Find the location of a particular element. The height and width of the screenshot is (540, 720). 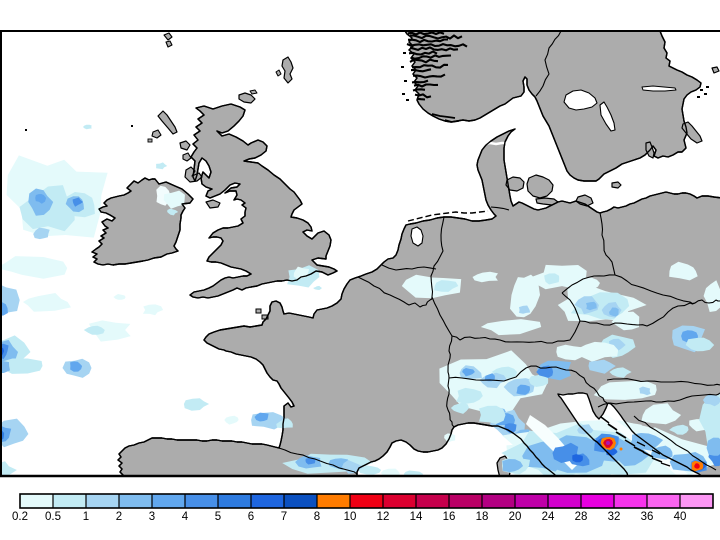

svg-text: 18 is located at coordinates (482, 517).